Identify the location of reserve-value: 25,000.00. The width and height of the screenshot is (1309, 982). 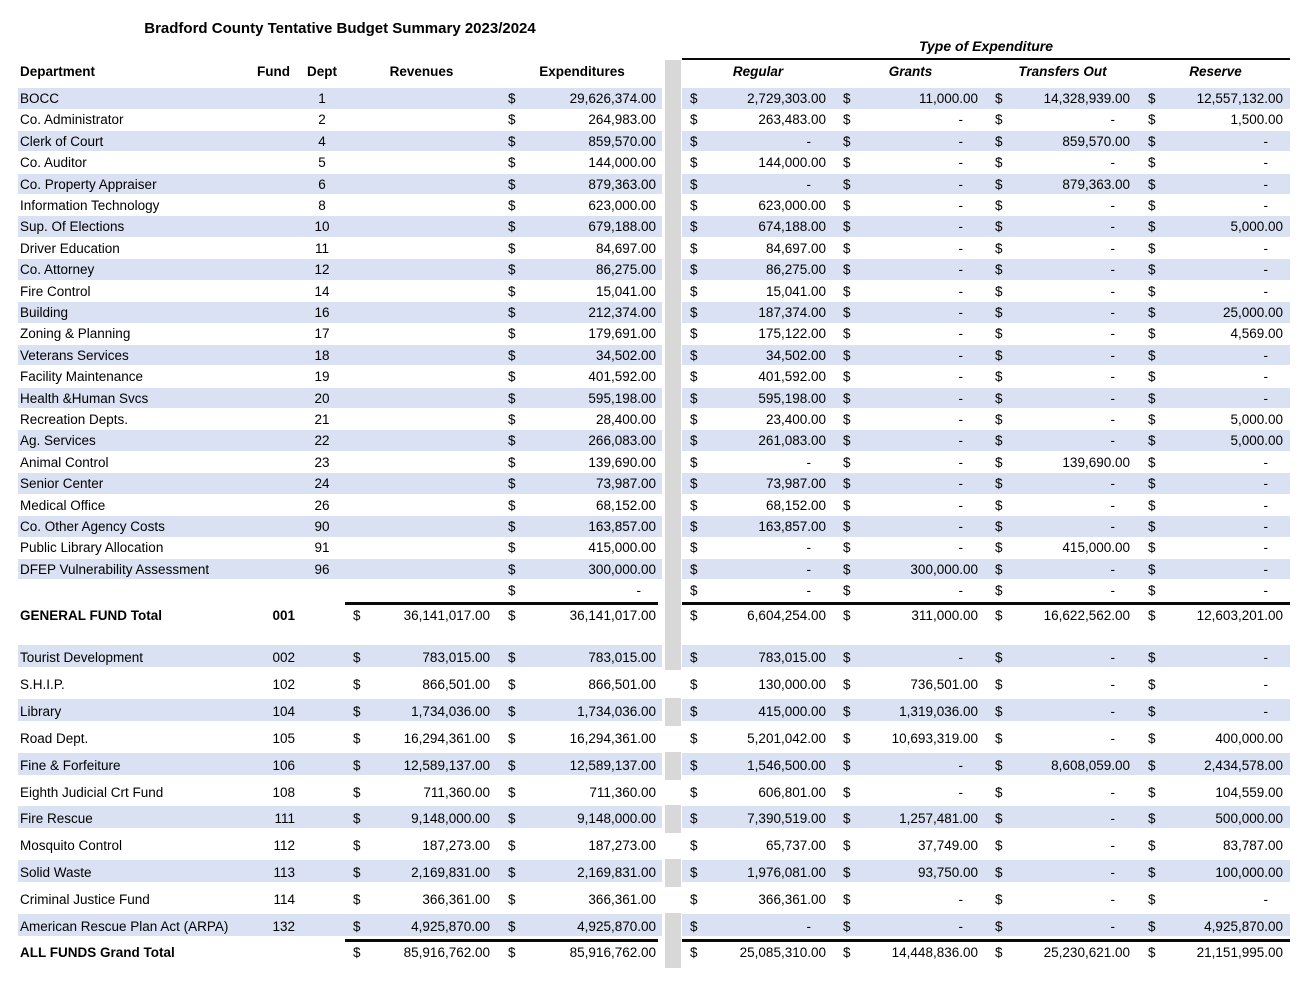
(1252, 312).